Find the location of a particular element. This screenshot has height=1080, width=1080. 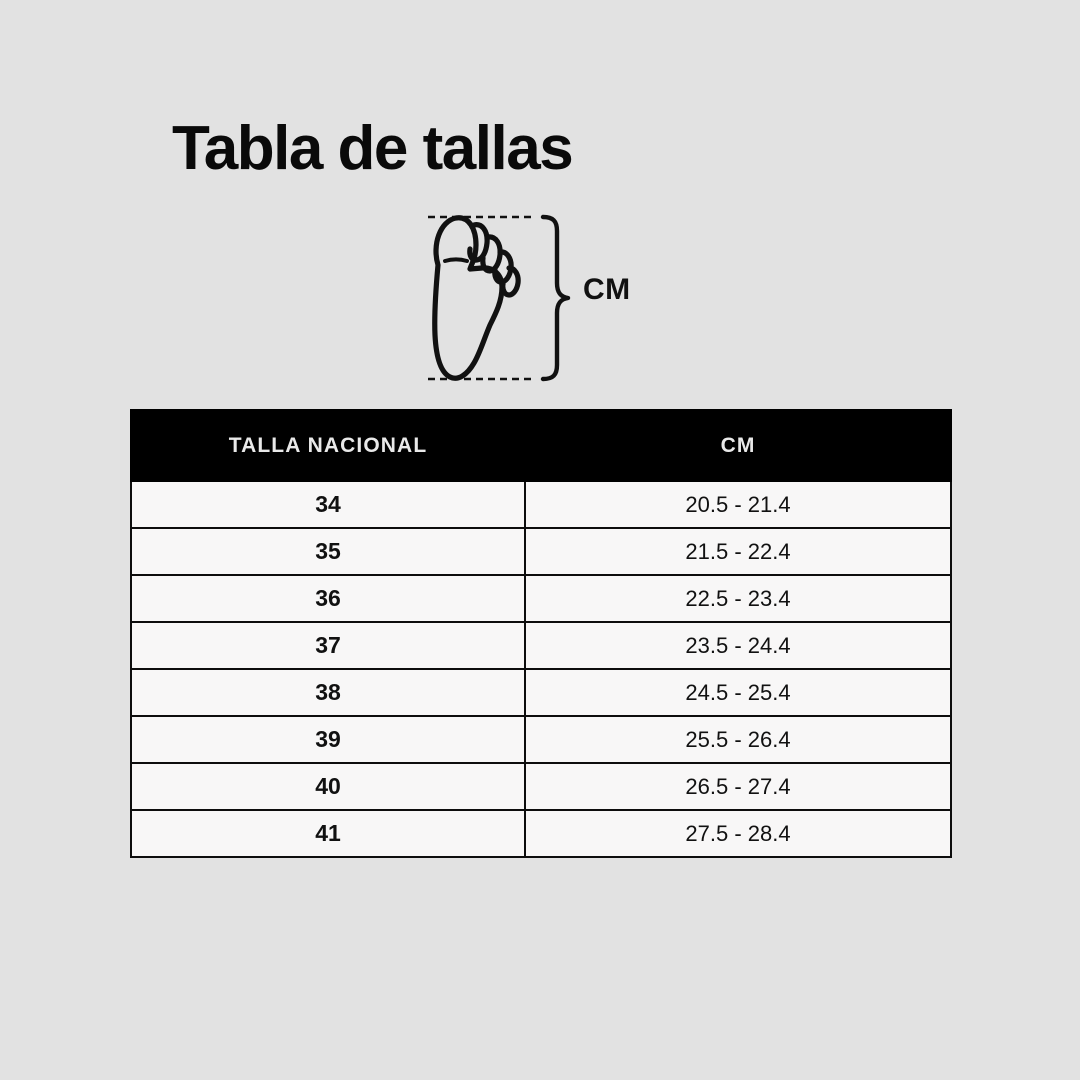

column-header-cm: CM is located at coordinates (738, 445).